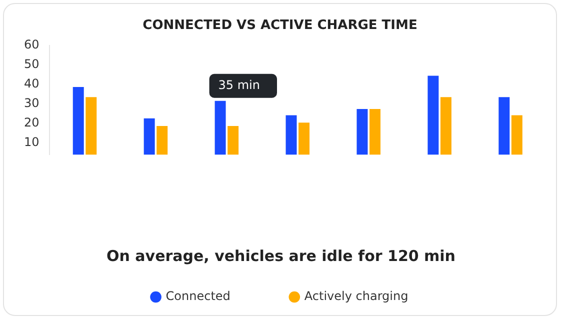 Image resolution: width=562 pixels, height=321 pixels. What do you see at coordinates (281, 255) in the screenshot?
I see `text: On average, vehicles are idle for 120 min` at bounding box center [281, 255].